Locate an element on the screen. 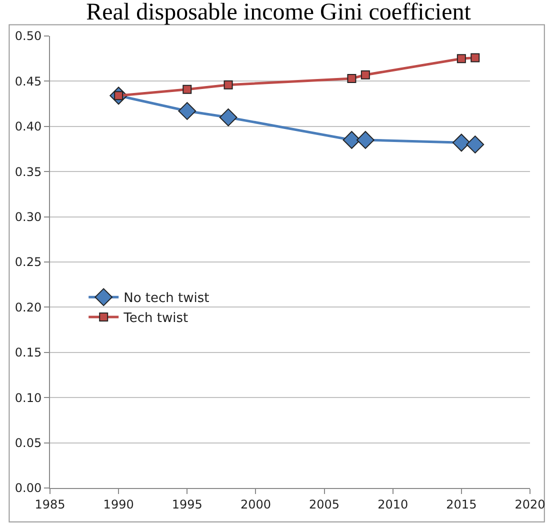 Image resolution: width=557 pixels, height=523 pixels. x-tick-label: 2010 is located at coordinates (393, 504).